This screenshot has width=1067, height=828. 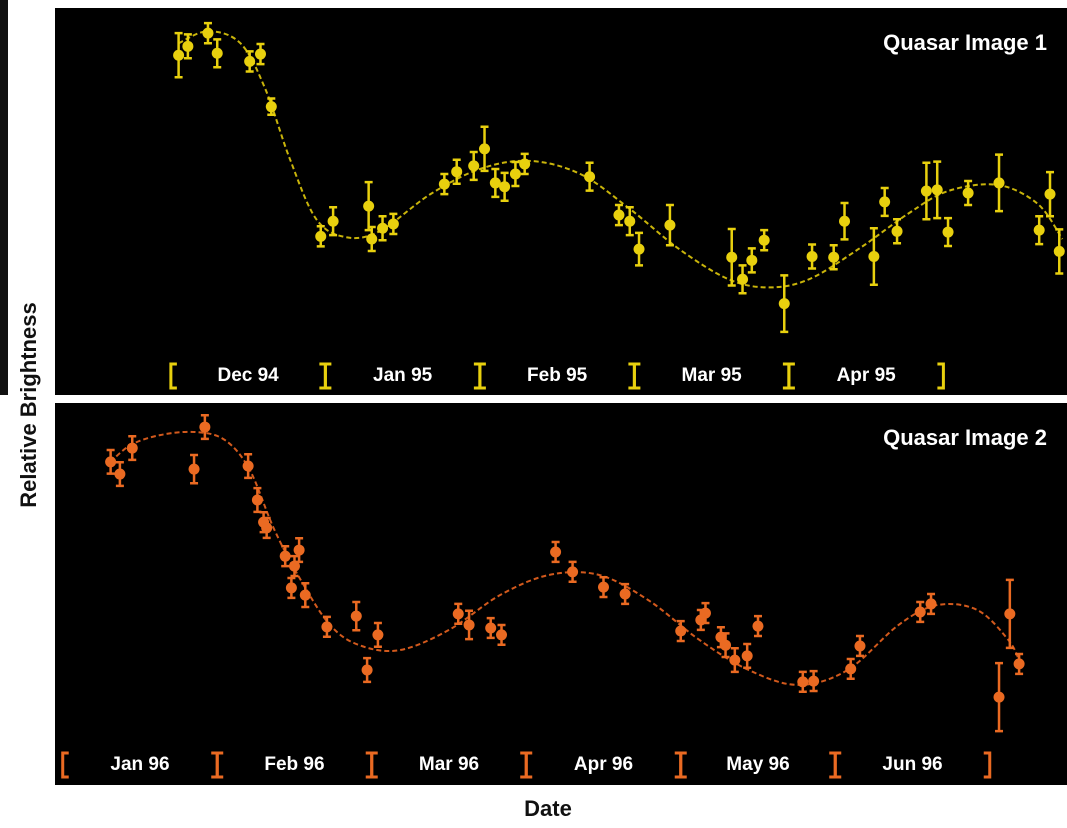 I want to click on x-tick-label: Mar 96, so click(x=449, y=764).